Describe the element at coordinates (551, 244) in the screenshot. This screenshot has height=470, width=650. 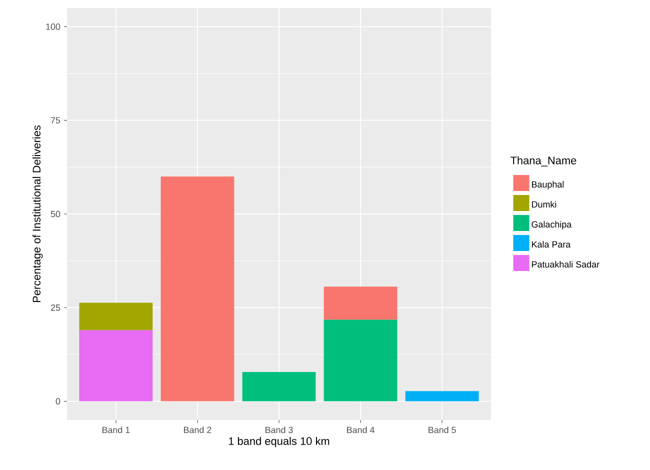
I see `legend-label: Kala Para` at that location.